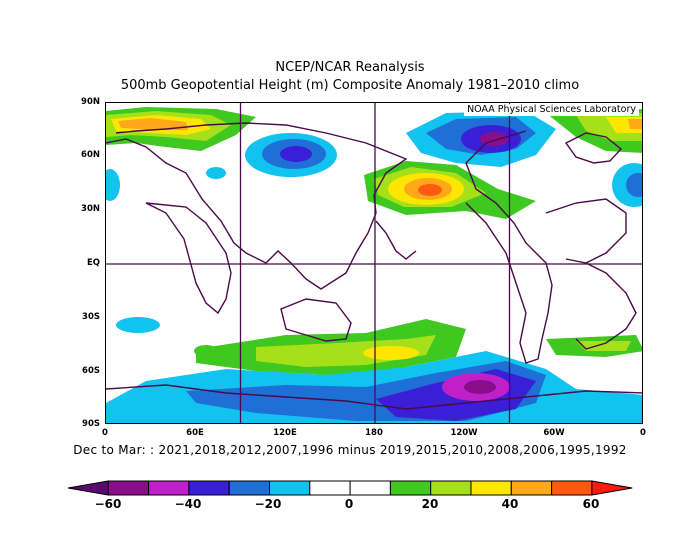 This screenshot has width=700, height=542. What do you see at coordinates (88, 488) in the screenshot?
I see `colorbar-end-low` at bounding box center [88, 488].